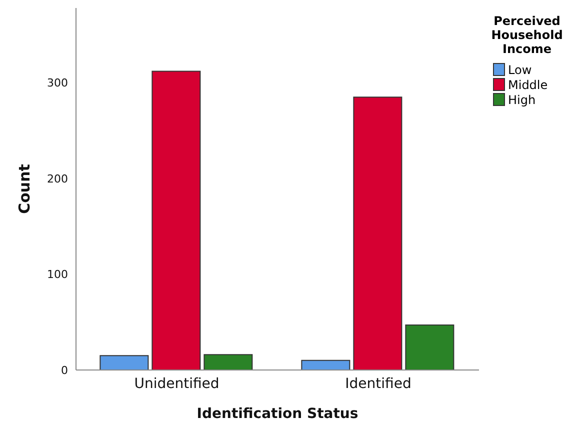 The image size is (575, 432). Describe the element at coordinates (277, 414) in the screenshot. I see `x-axis-title: Identification Status` at that location.